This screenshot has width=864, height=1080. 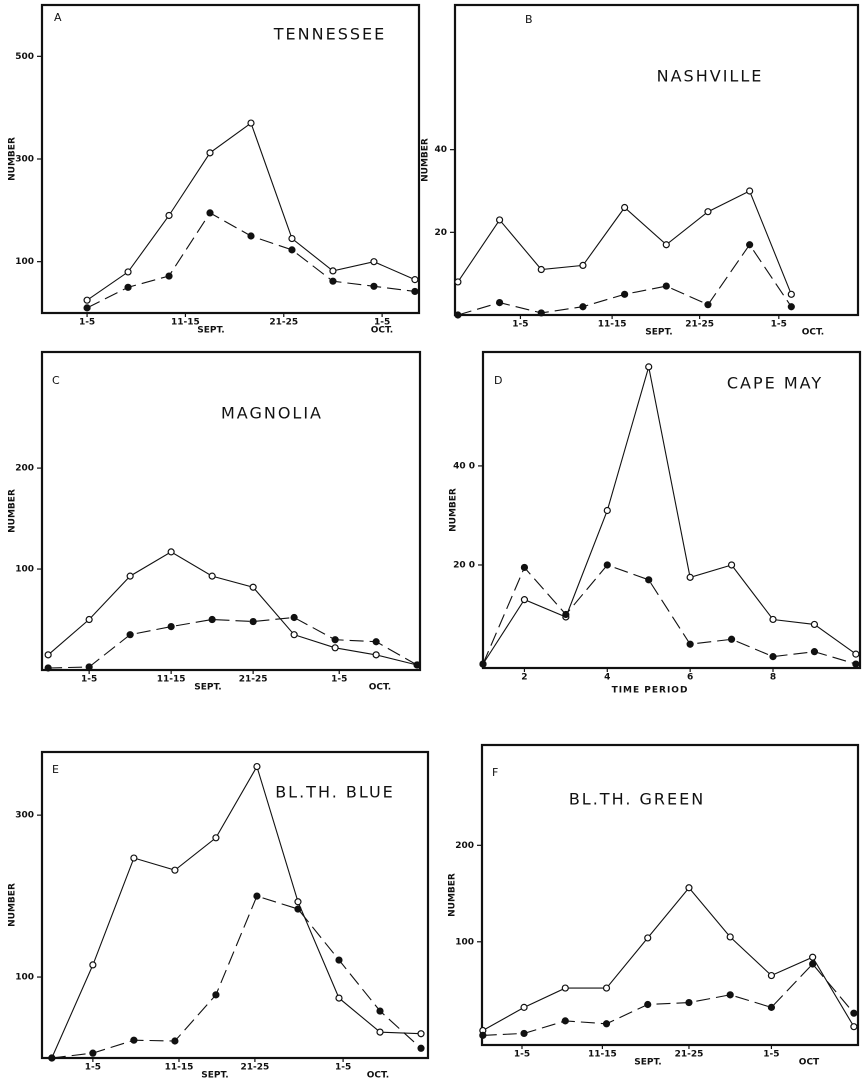 What do you see at coordinates (329, 34) in the screenshot?
I see `panel-title: TENNESSEE` at bounding box center [329, 34].